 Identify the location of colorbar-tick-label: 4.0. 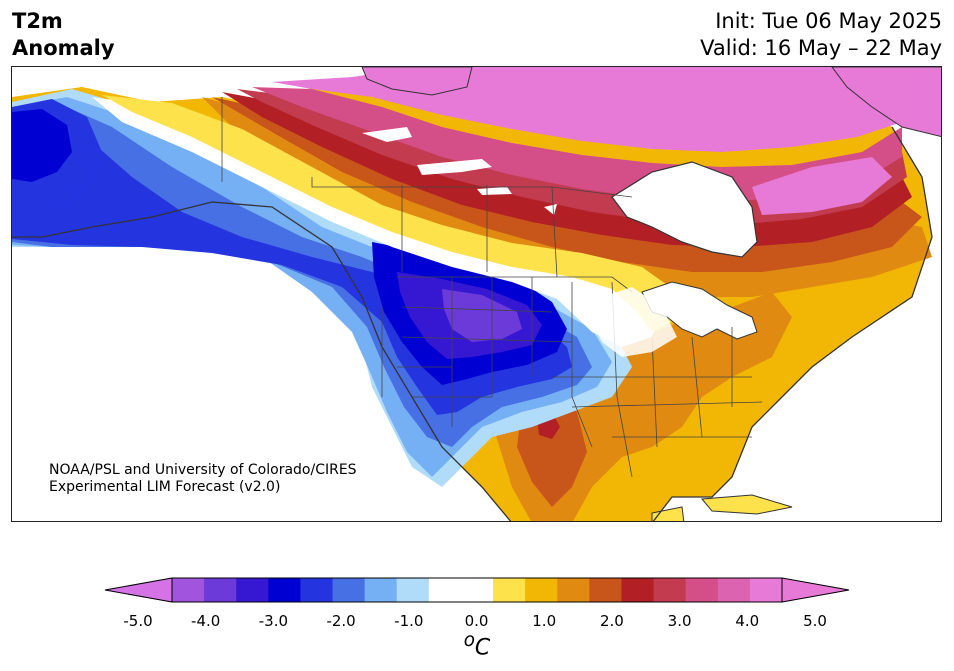
(747, 621).